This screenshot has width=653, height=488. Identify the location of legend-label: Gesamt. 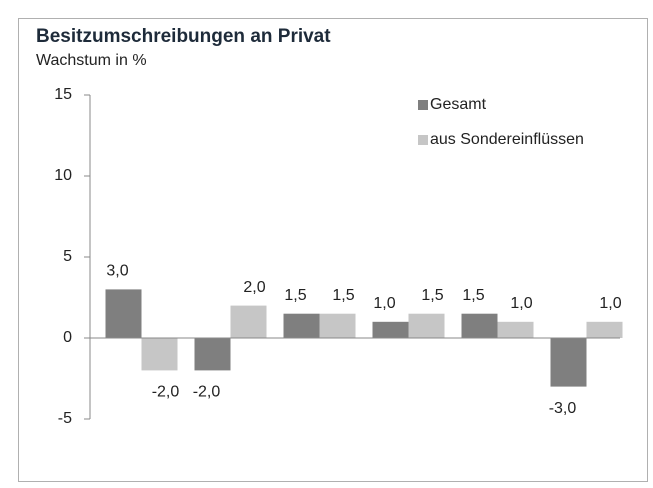
(458, 104).